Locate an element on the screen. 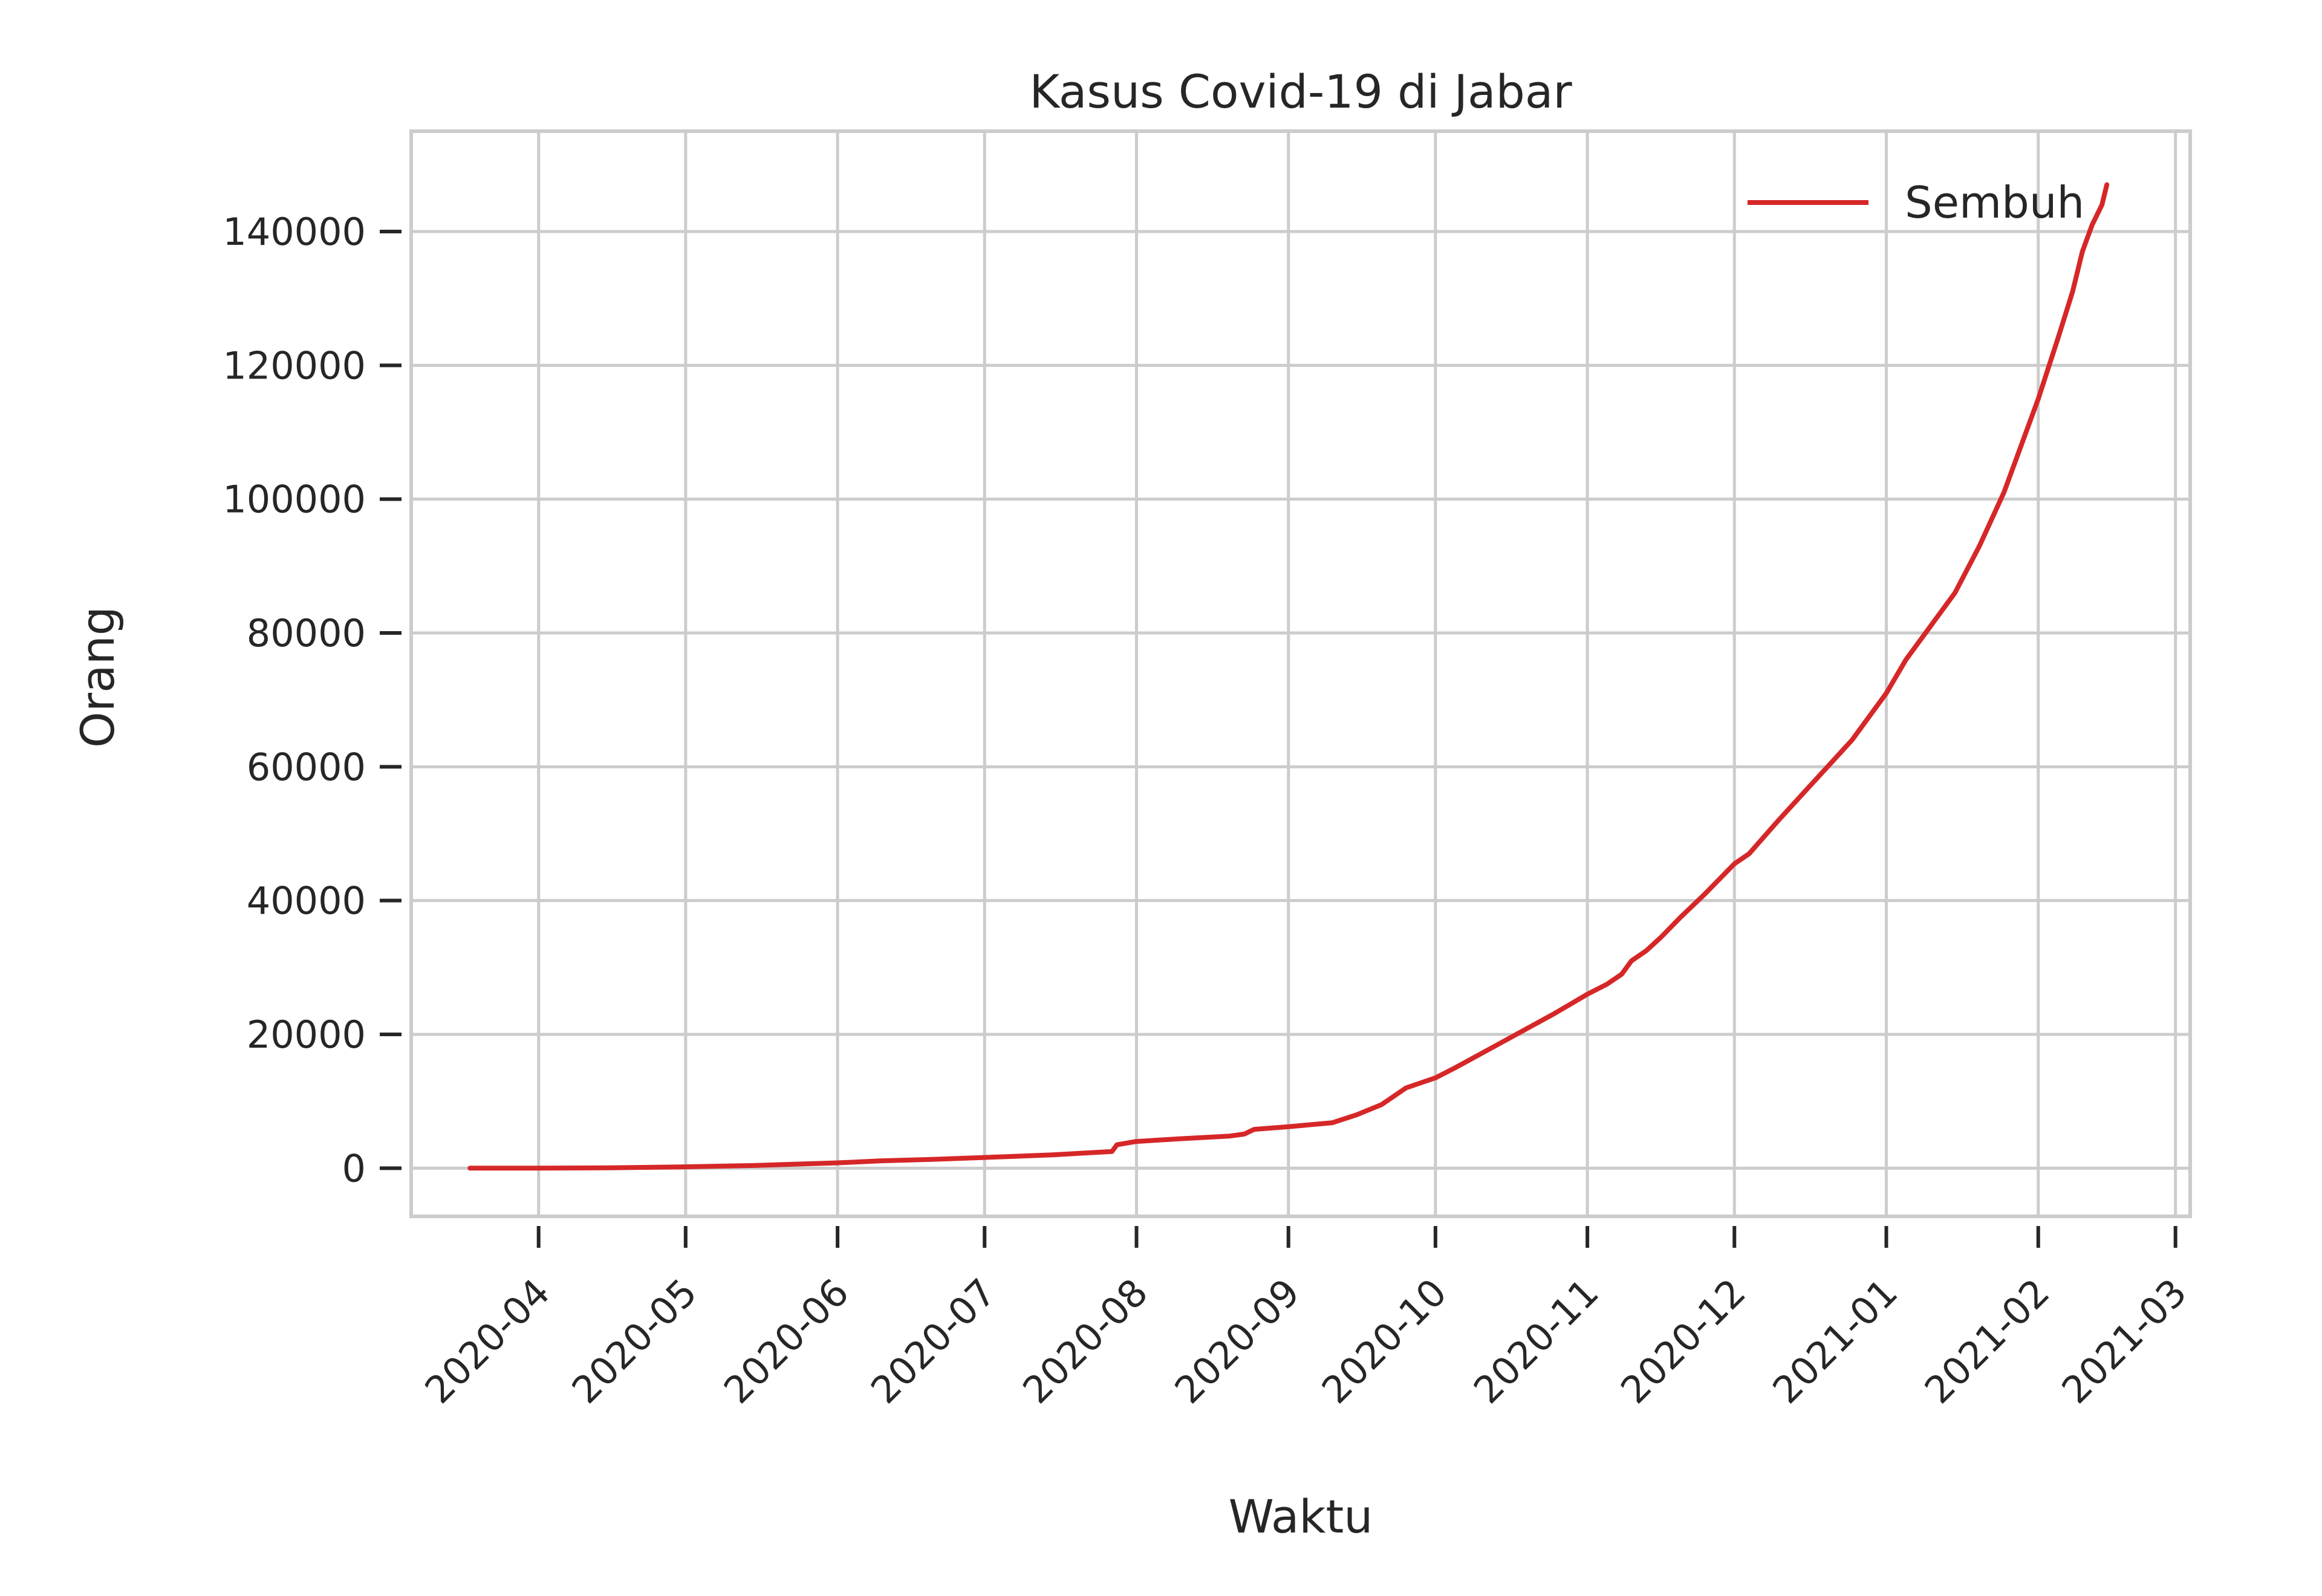 The height and width of the screenshot is (1596, 2322). y-tick-label: 40000 is located at coordinates (306, 901).